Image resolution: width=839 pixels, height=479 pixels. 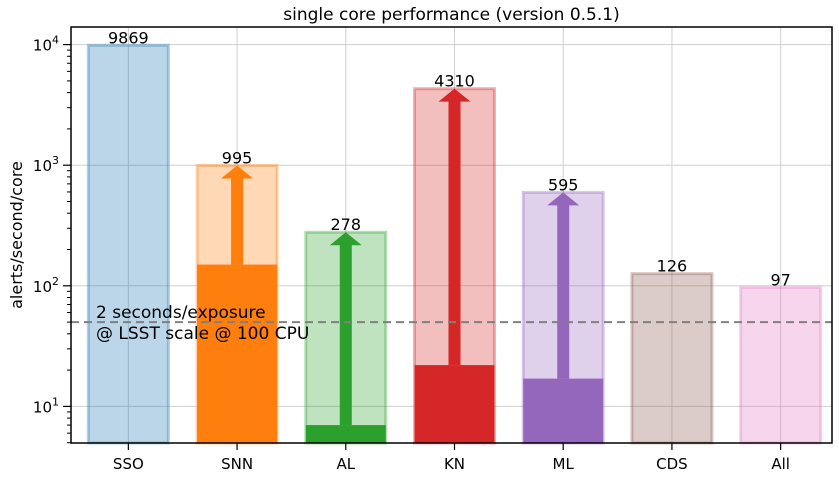 What do you see at coordinates (46, 44) in the screenshot?
I see `y-tick-label: 10⁴` at bounding box center [46, 44].